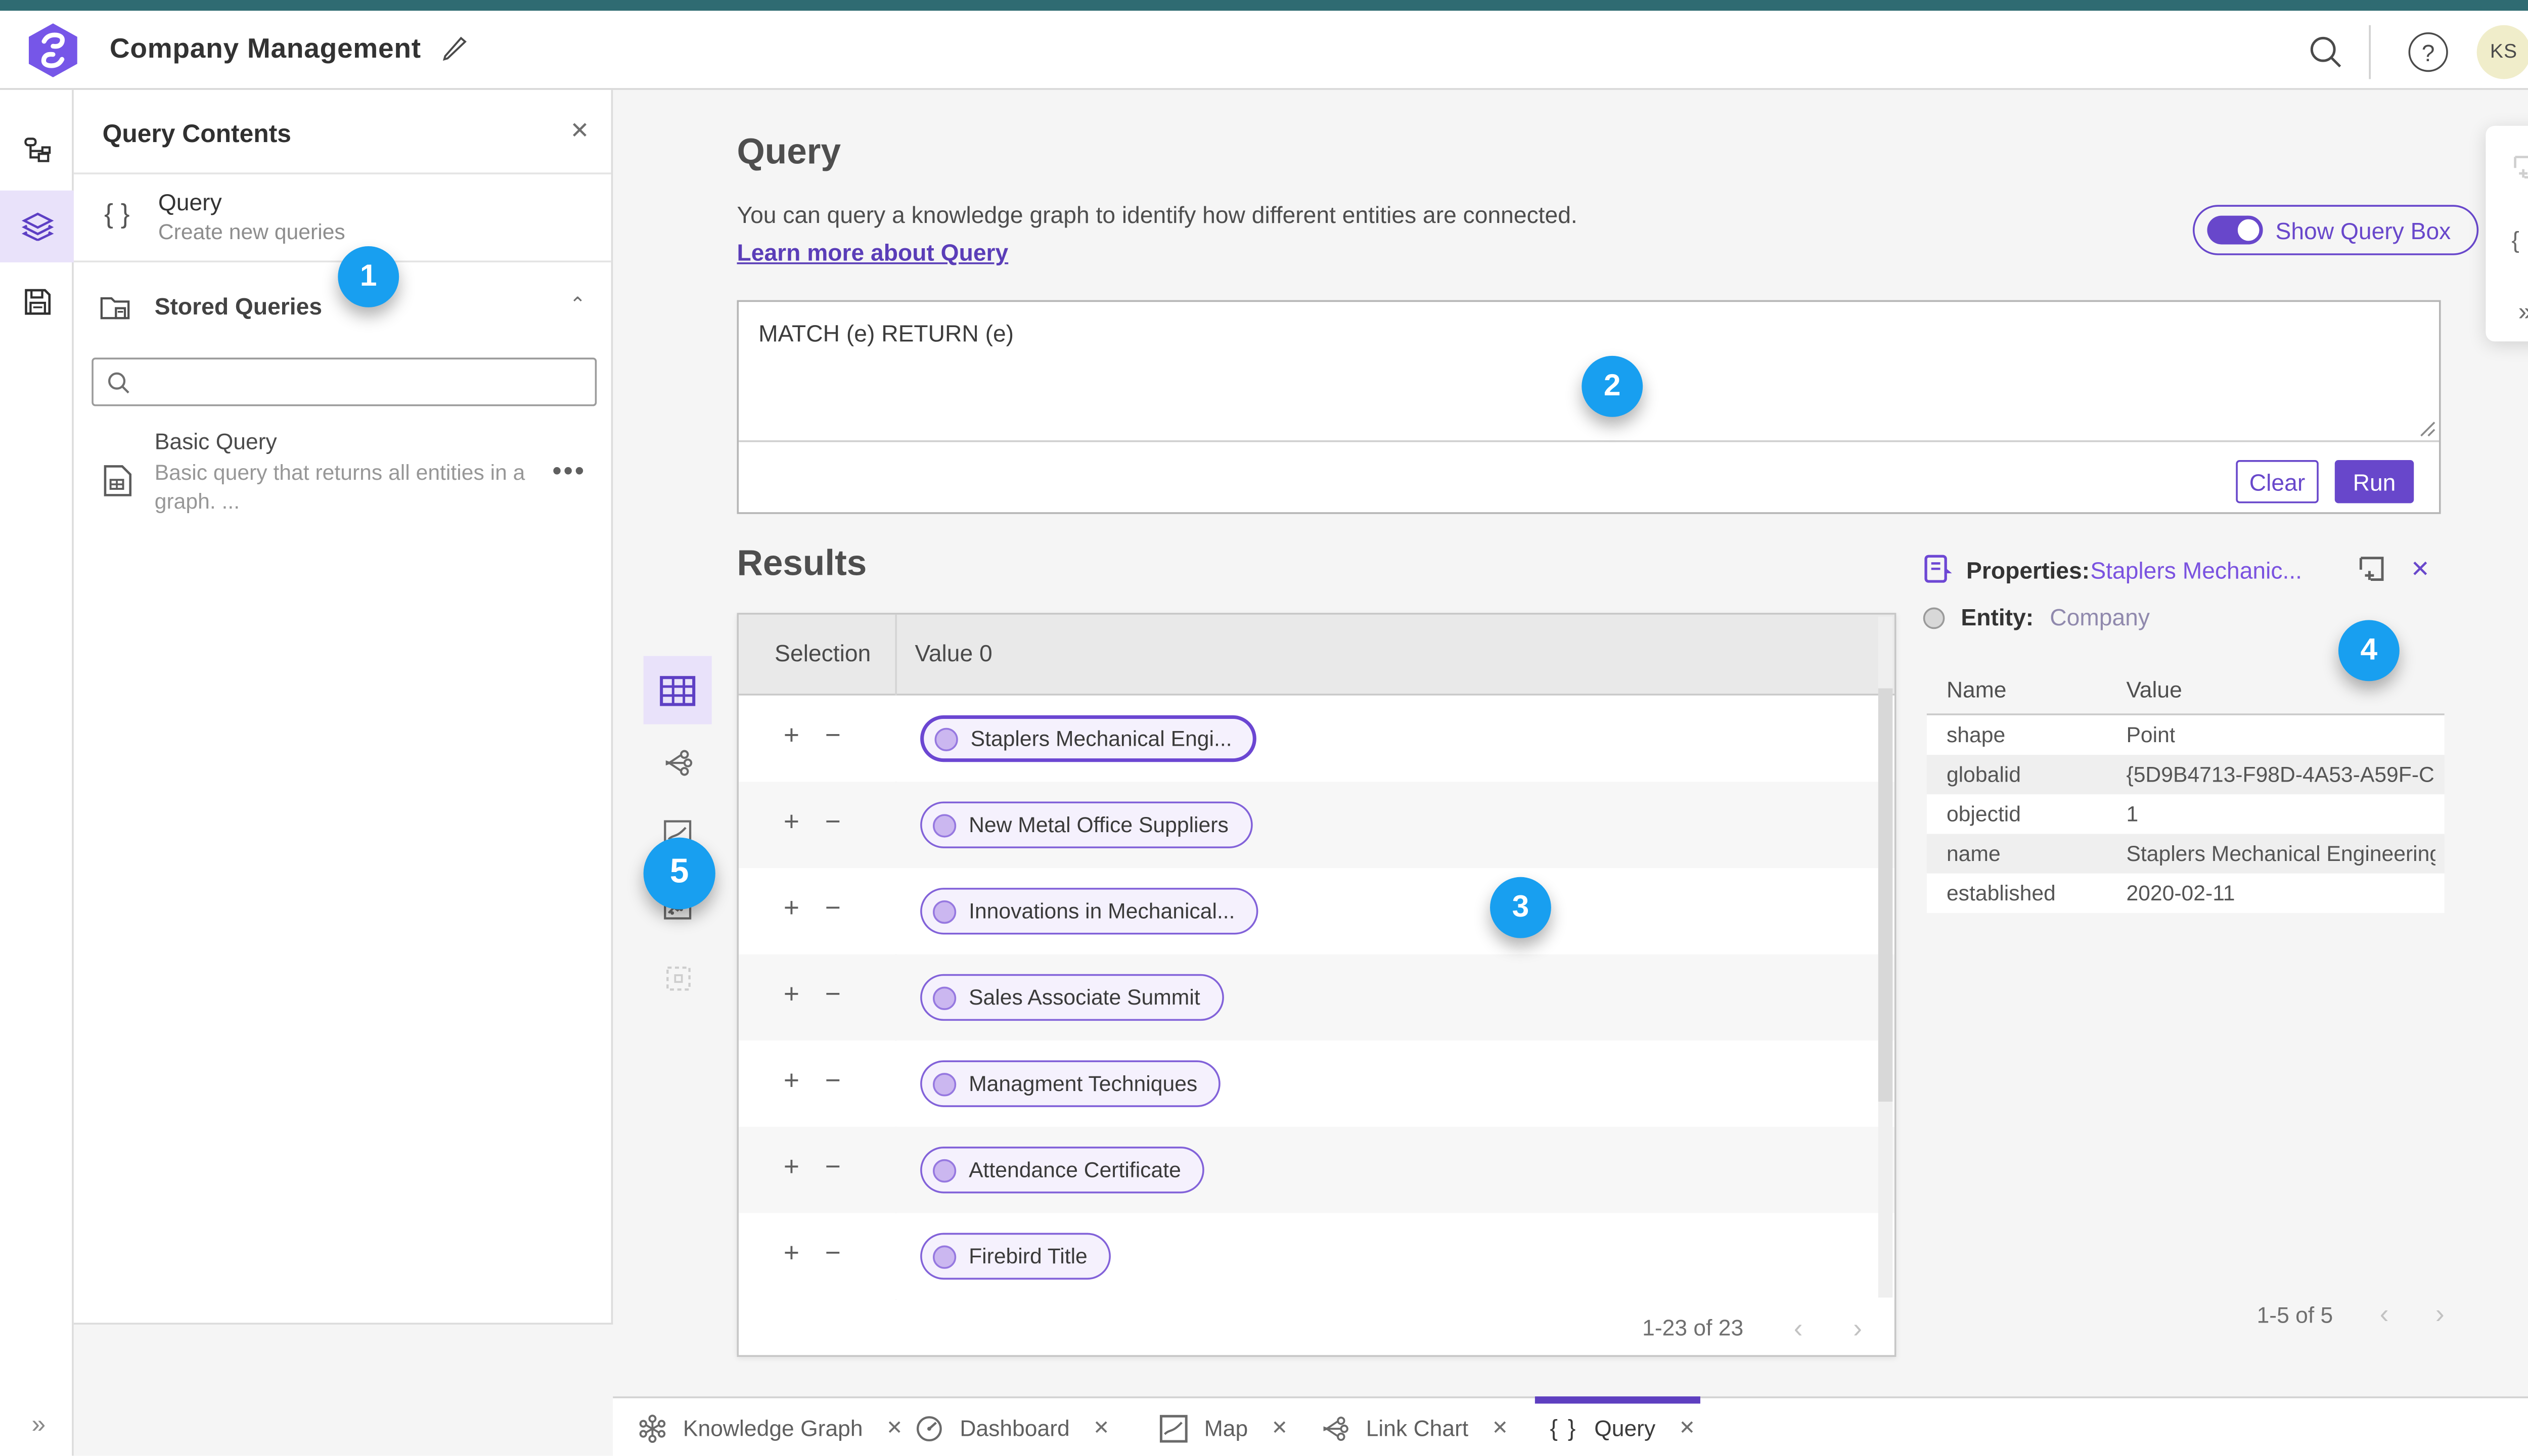 Image resolution: width=2528 pixels, height=1456 pixels. I want to click on link-chart-view-icon, so click(678, 762).